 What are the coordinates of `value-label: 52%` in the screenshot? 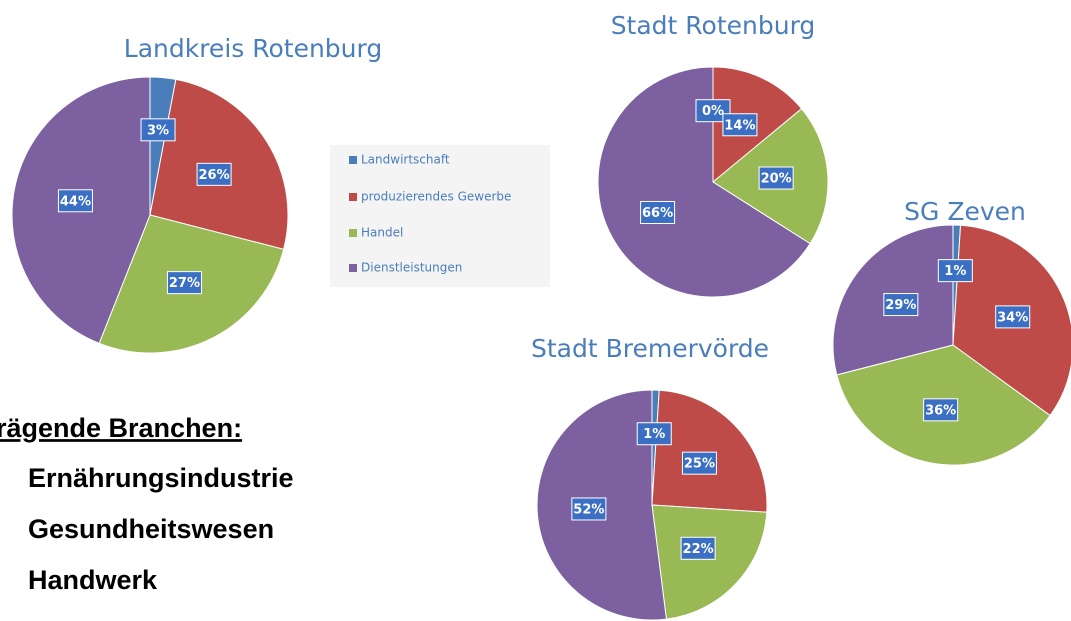 It's located at (588, 509).